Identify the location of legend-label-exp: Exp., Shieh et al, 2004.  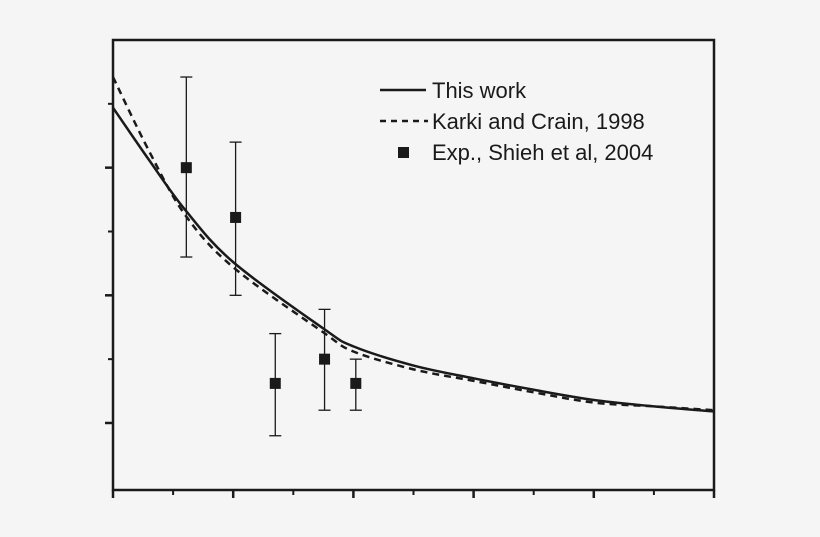
(542, 152).